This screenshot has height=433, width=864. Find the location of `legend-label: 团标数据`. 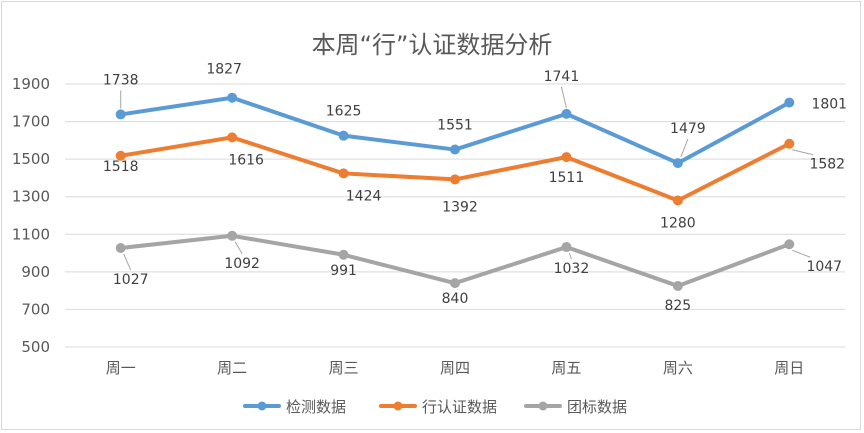

legend-label: 团标数据 is located at coordinates (597, 407).